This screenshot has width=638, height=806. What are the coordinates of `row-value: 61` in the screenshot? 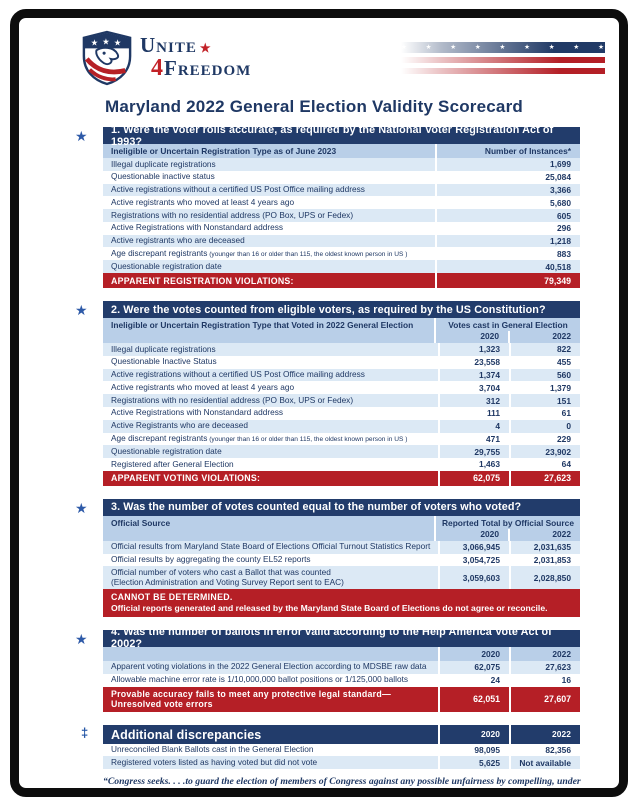 It's located at (544, 413).